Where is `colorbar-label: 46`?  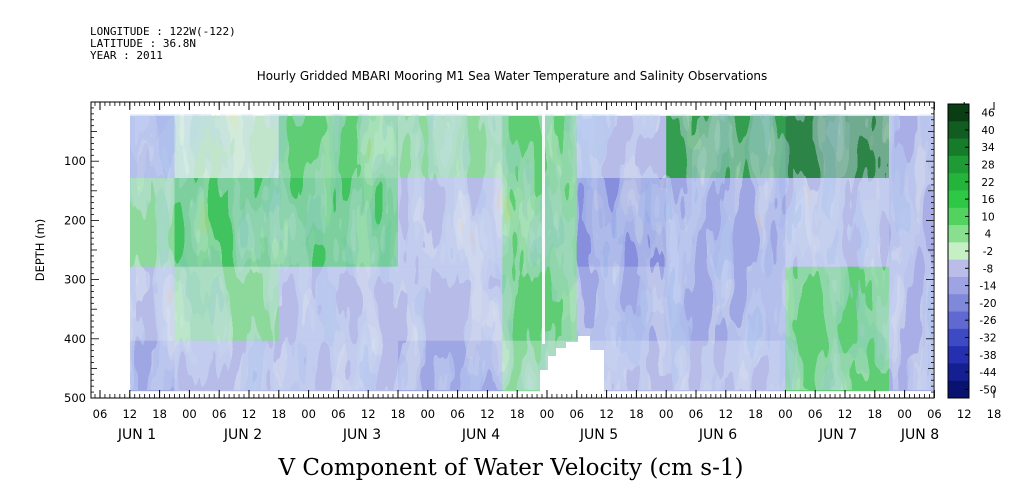 colorbar-label: 46 is located at coordinates (988, 114).